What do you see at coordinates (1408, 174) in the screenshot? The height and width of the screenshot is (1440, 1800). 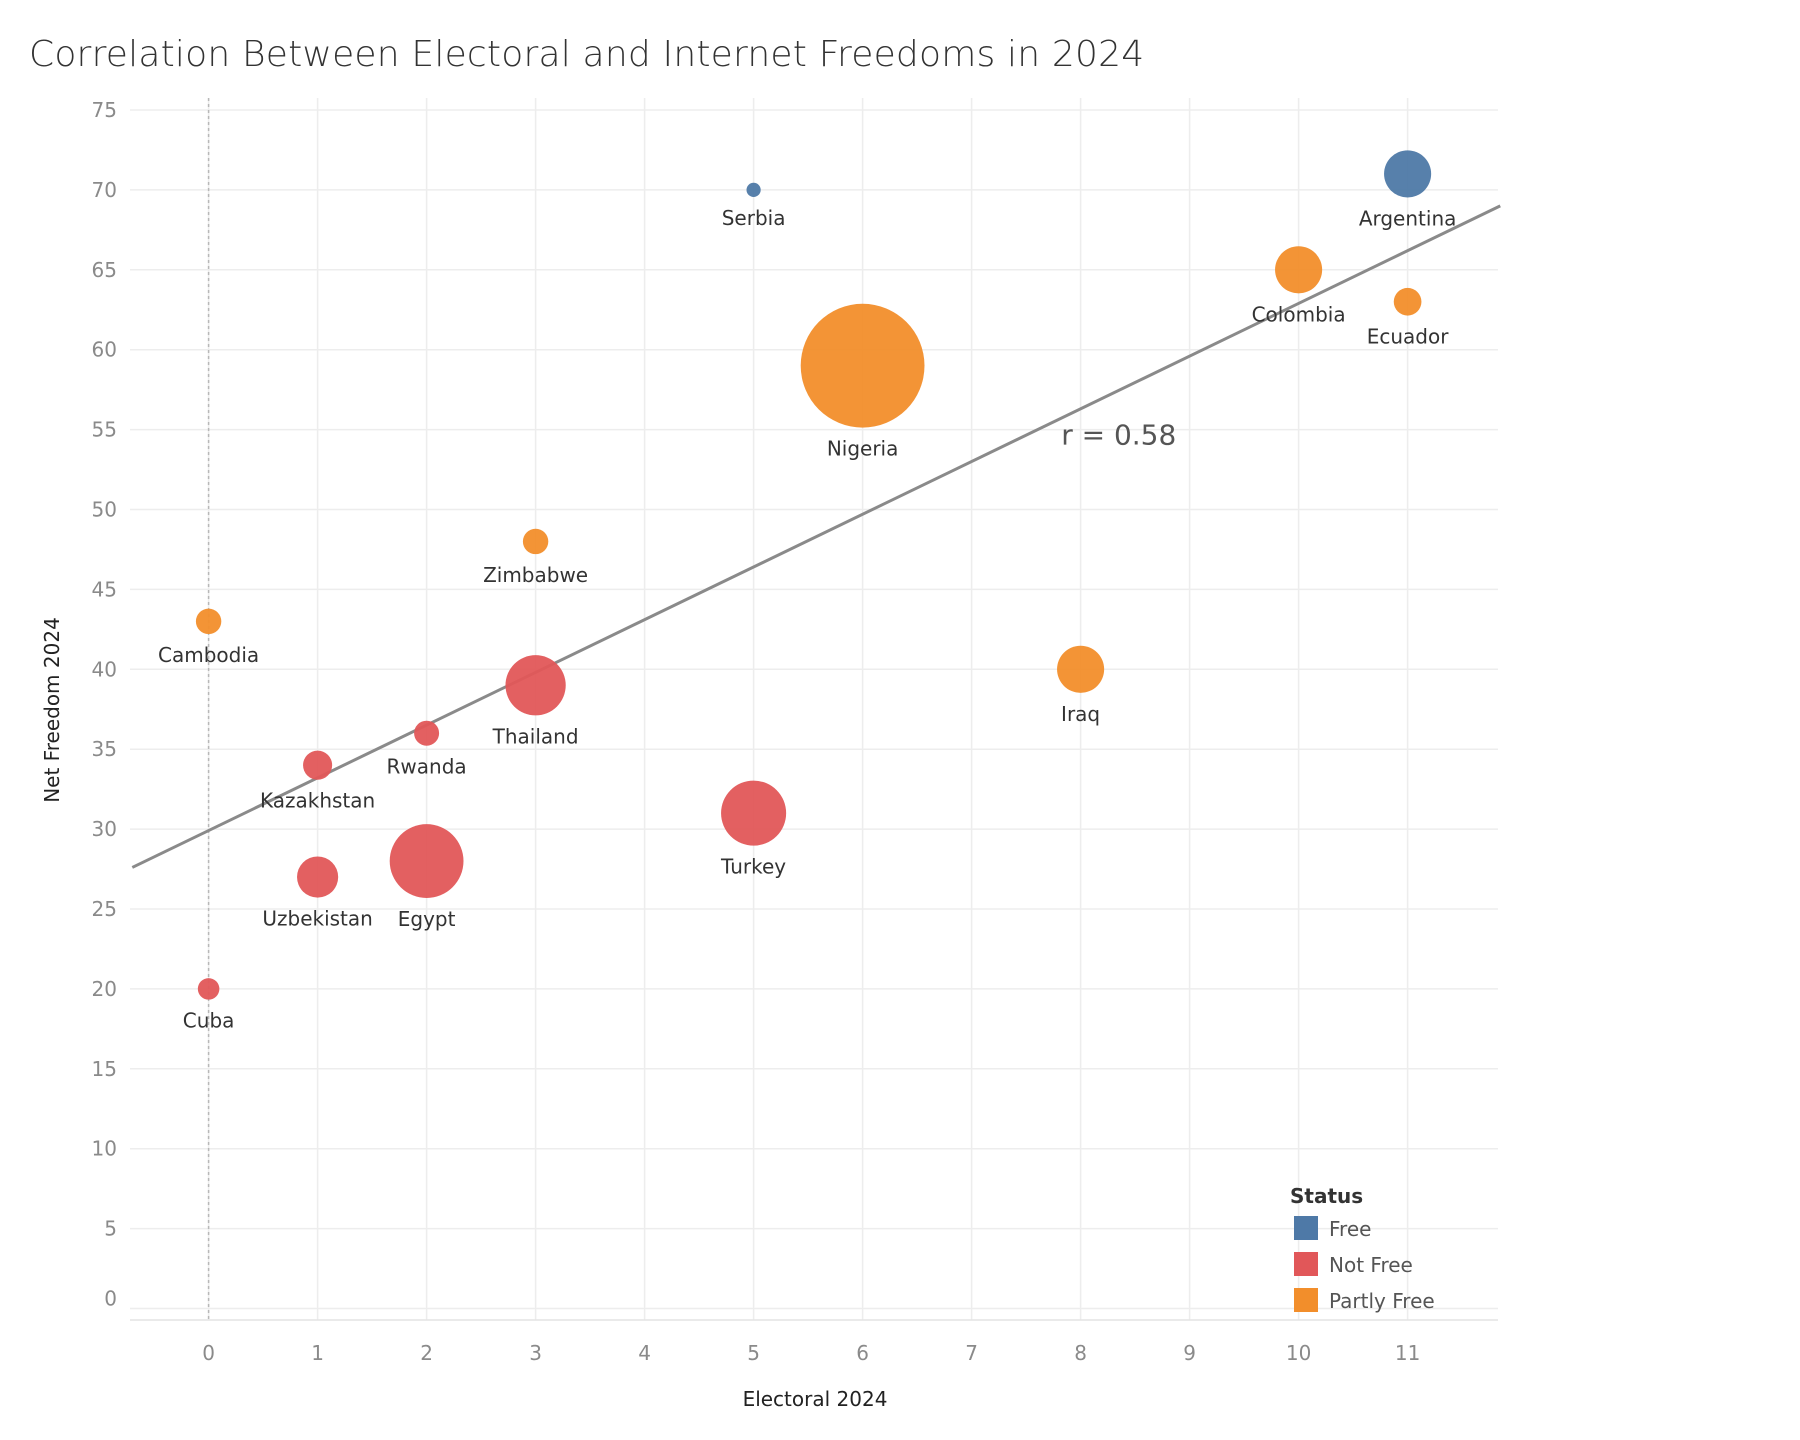 I see `point-argentina` at bounding box center [1408, 174].